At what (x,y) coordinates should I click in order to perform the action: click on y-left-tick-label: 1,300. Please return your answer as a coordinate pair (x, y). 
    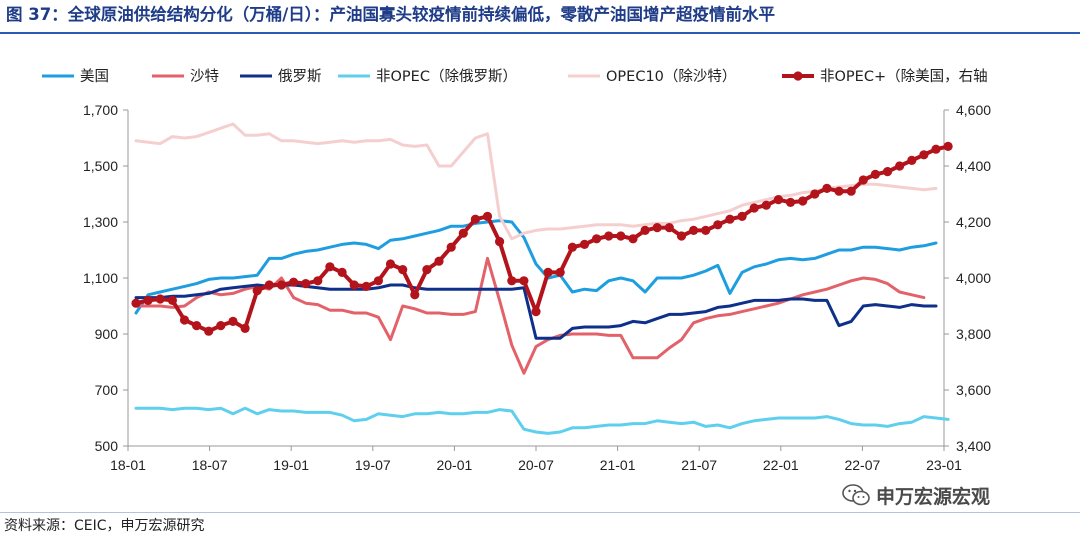
    Looking at the image, I should click on (100, 222).